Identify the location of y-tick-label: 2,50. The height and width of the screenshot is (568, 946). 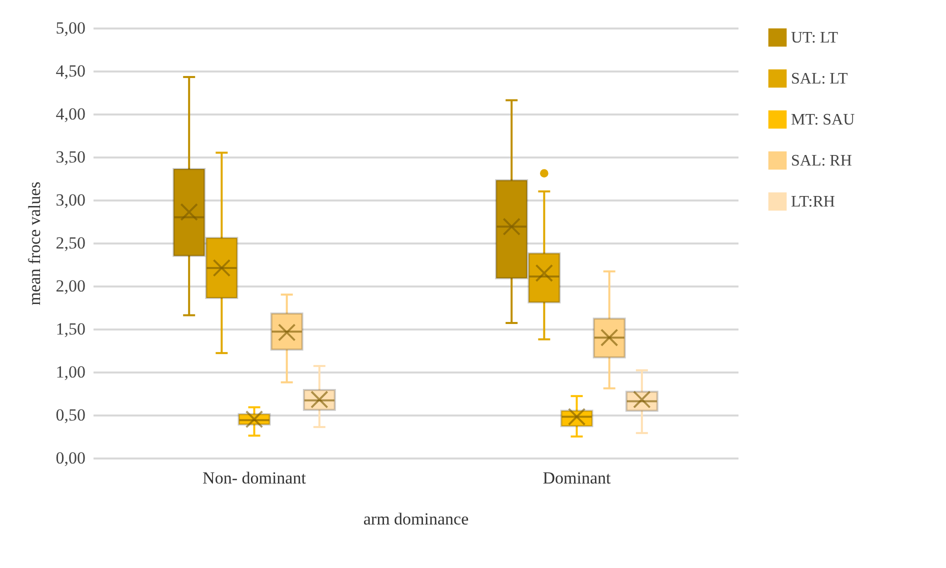
(71, 243).